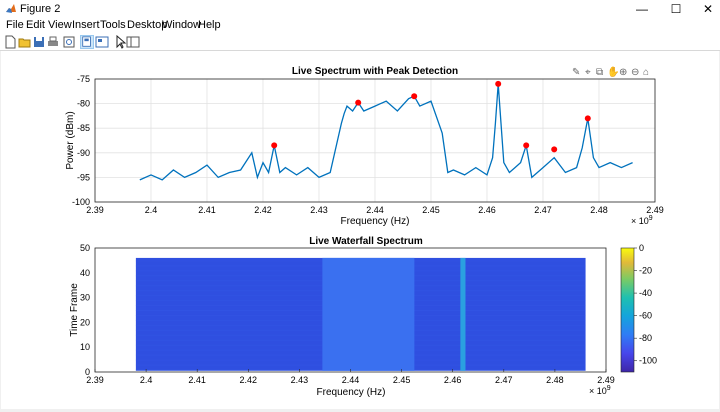  What do you see at coordinates (83, 153) in the screenshot?
I see `spectrum-y-tick-label: -90` at bounding box center [83, 153].